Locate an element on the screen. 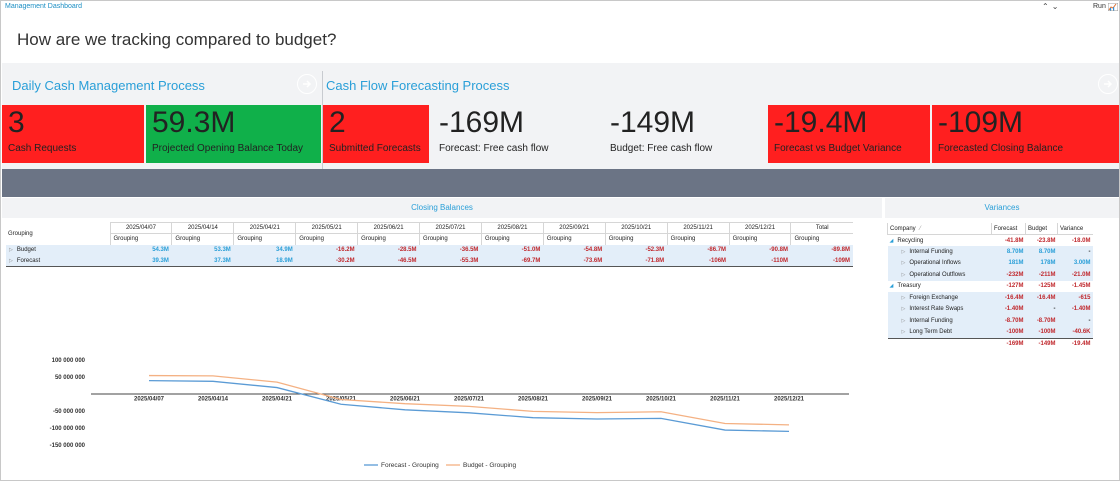  table-cell: - is located at coordinates (1089, 320).